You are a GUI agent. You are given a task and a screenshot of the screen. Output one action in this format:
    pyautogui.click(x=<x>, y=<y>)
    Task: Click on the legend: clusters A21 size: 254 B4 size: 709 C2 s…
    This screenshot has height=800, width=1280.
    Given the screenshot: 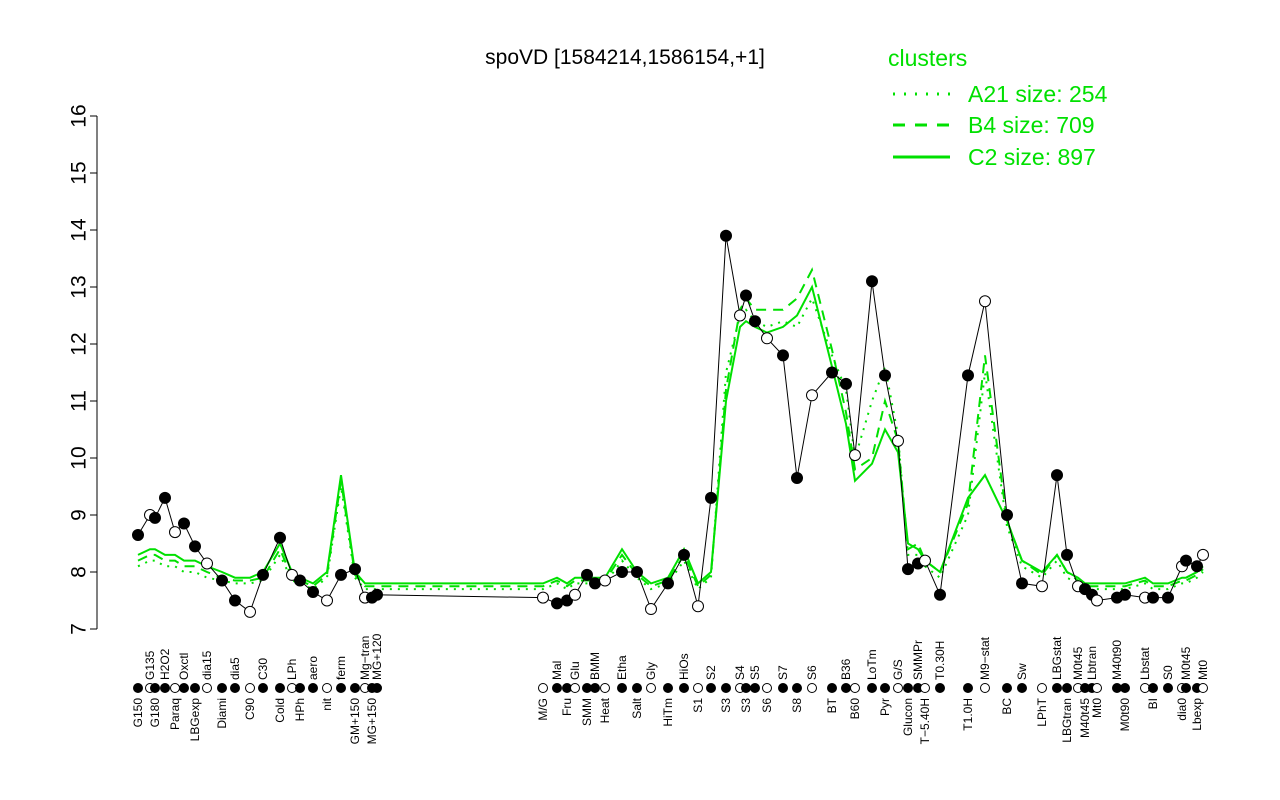 What is the action you would take?
    pyautogui.click(x=998, y=107)
    